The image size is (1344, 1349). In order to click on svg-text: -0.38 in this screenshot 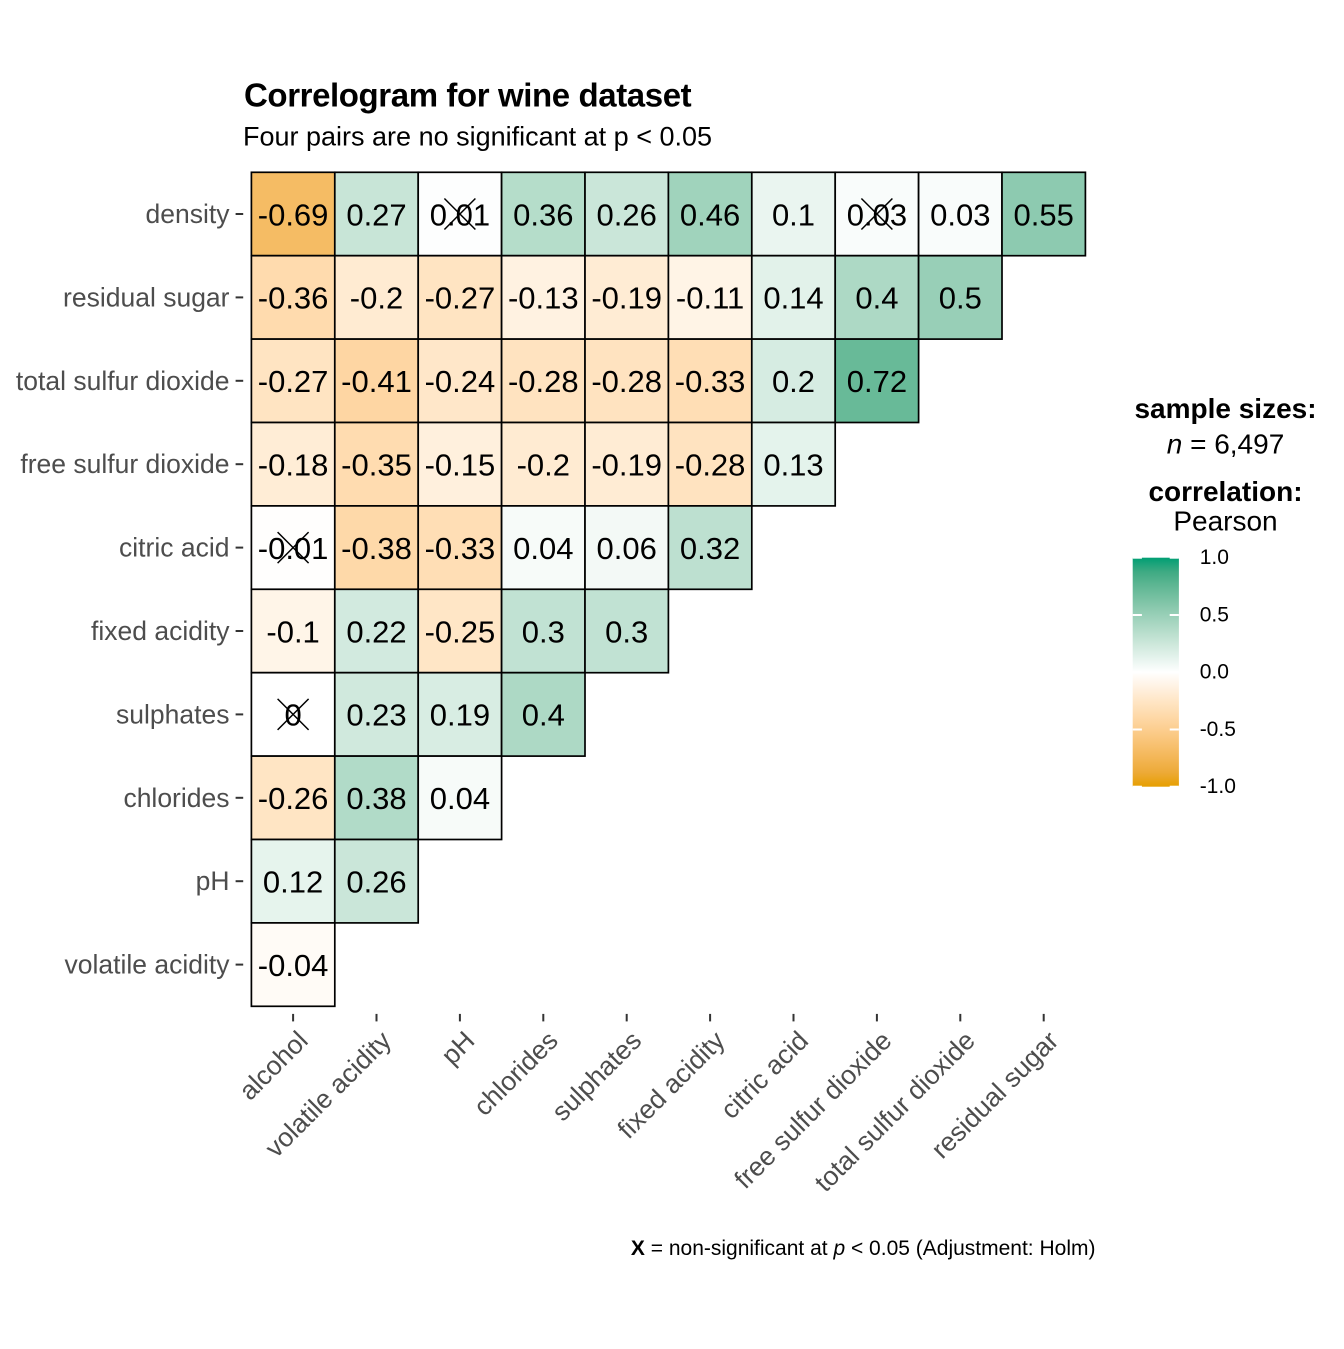, I will do `click(376, 548)`.